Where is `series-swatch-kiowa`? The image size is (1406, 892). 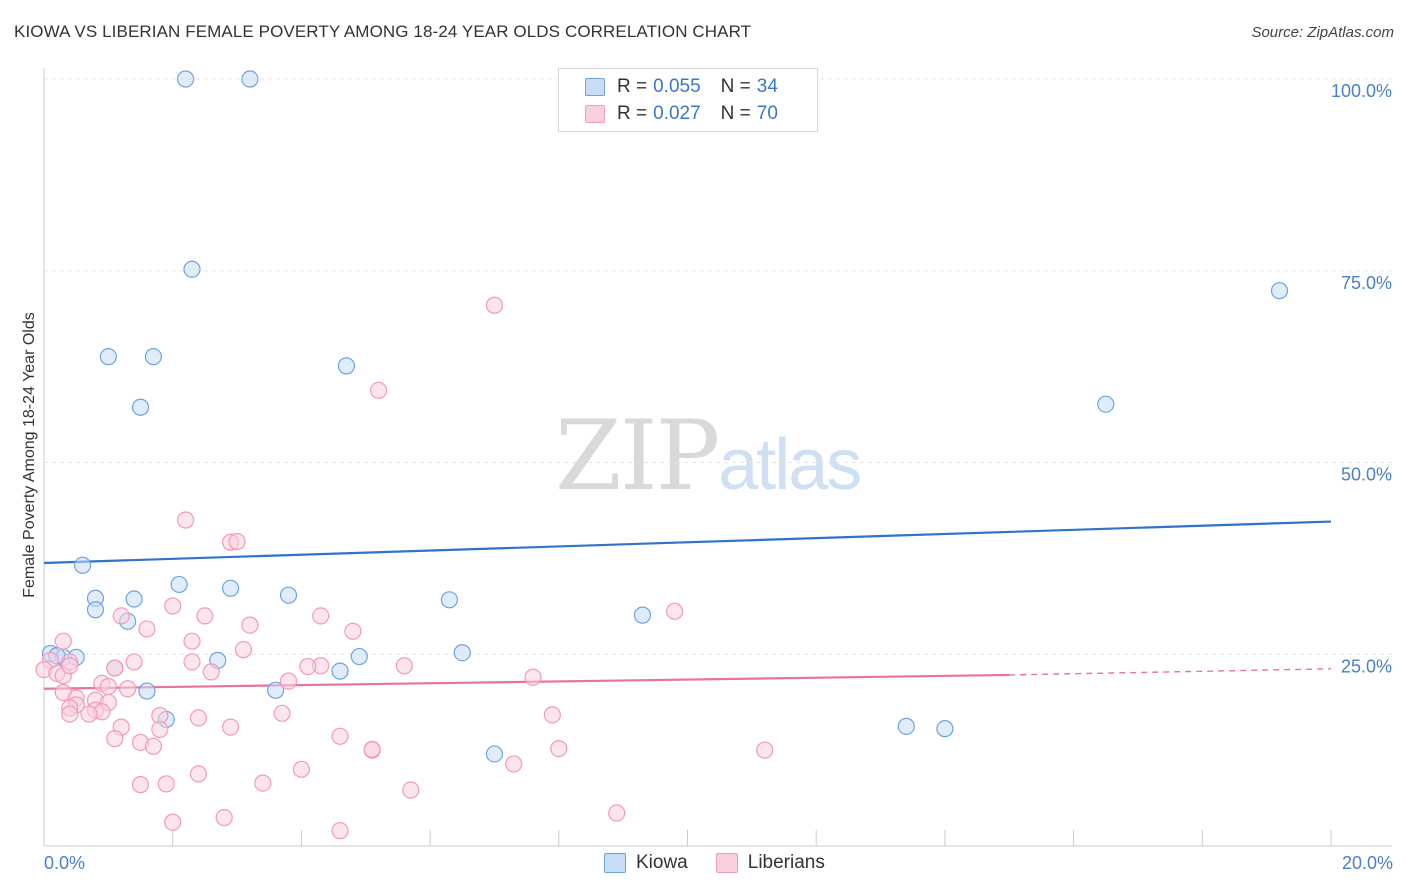 series-swatch-kiowa is located at coordinates (615, 863).